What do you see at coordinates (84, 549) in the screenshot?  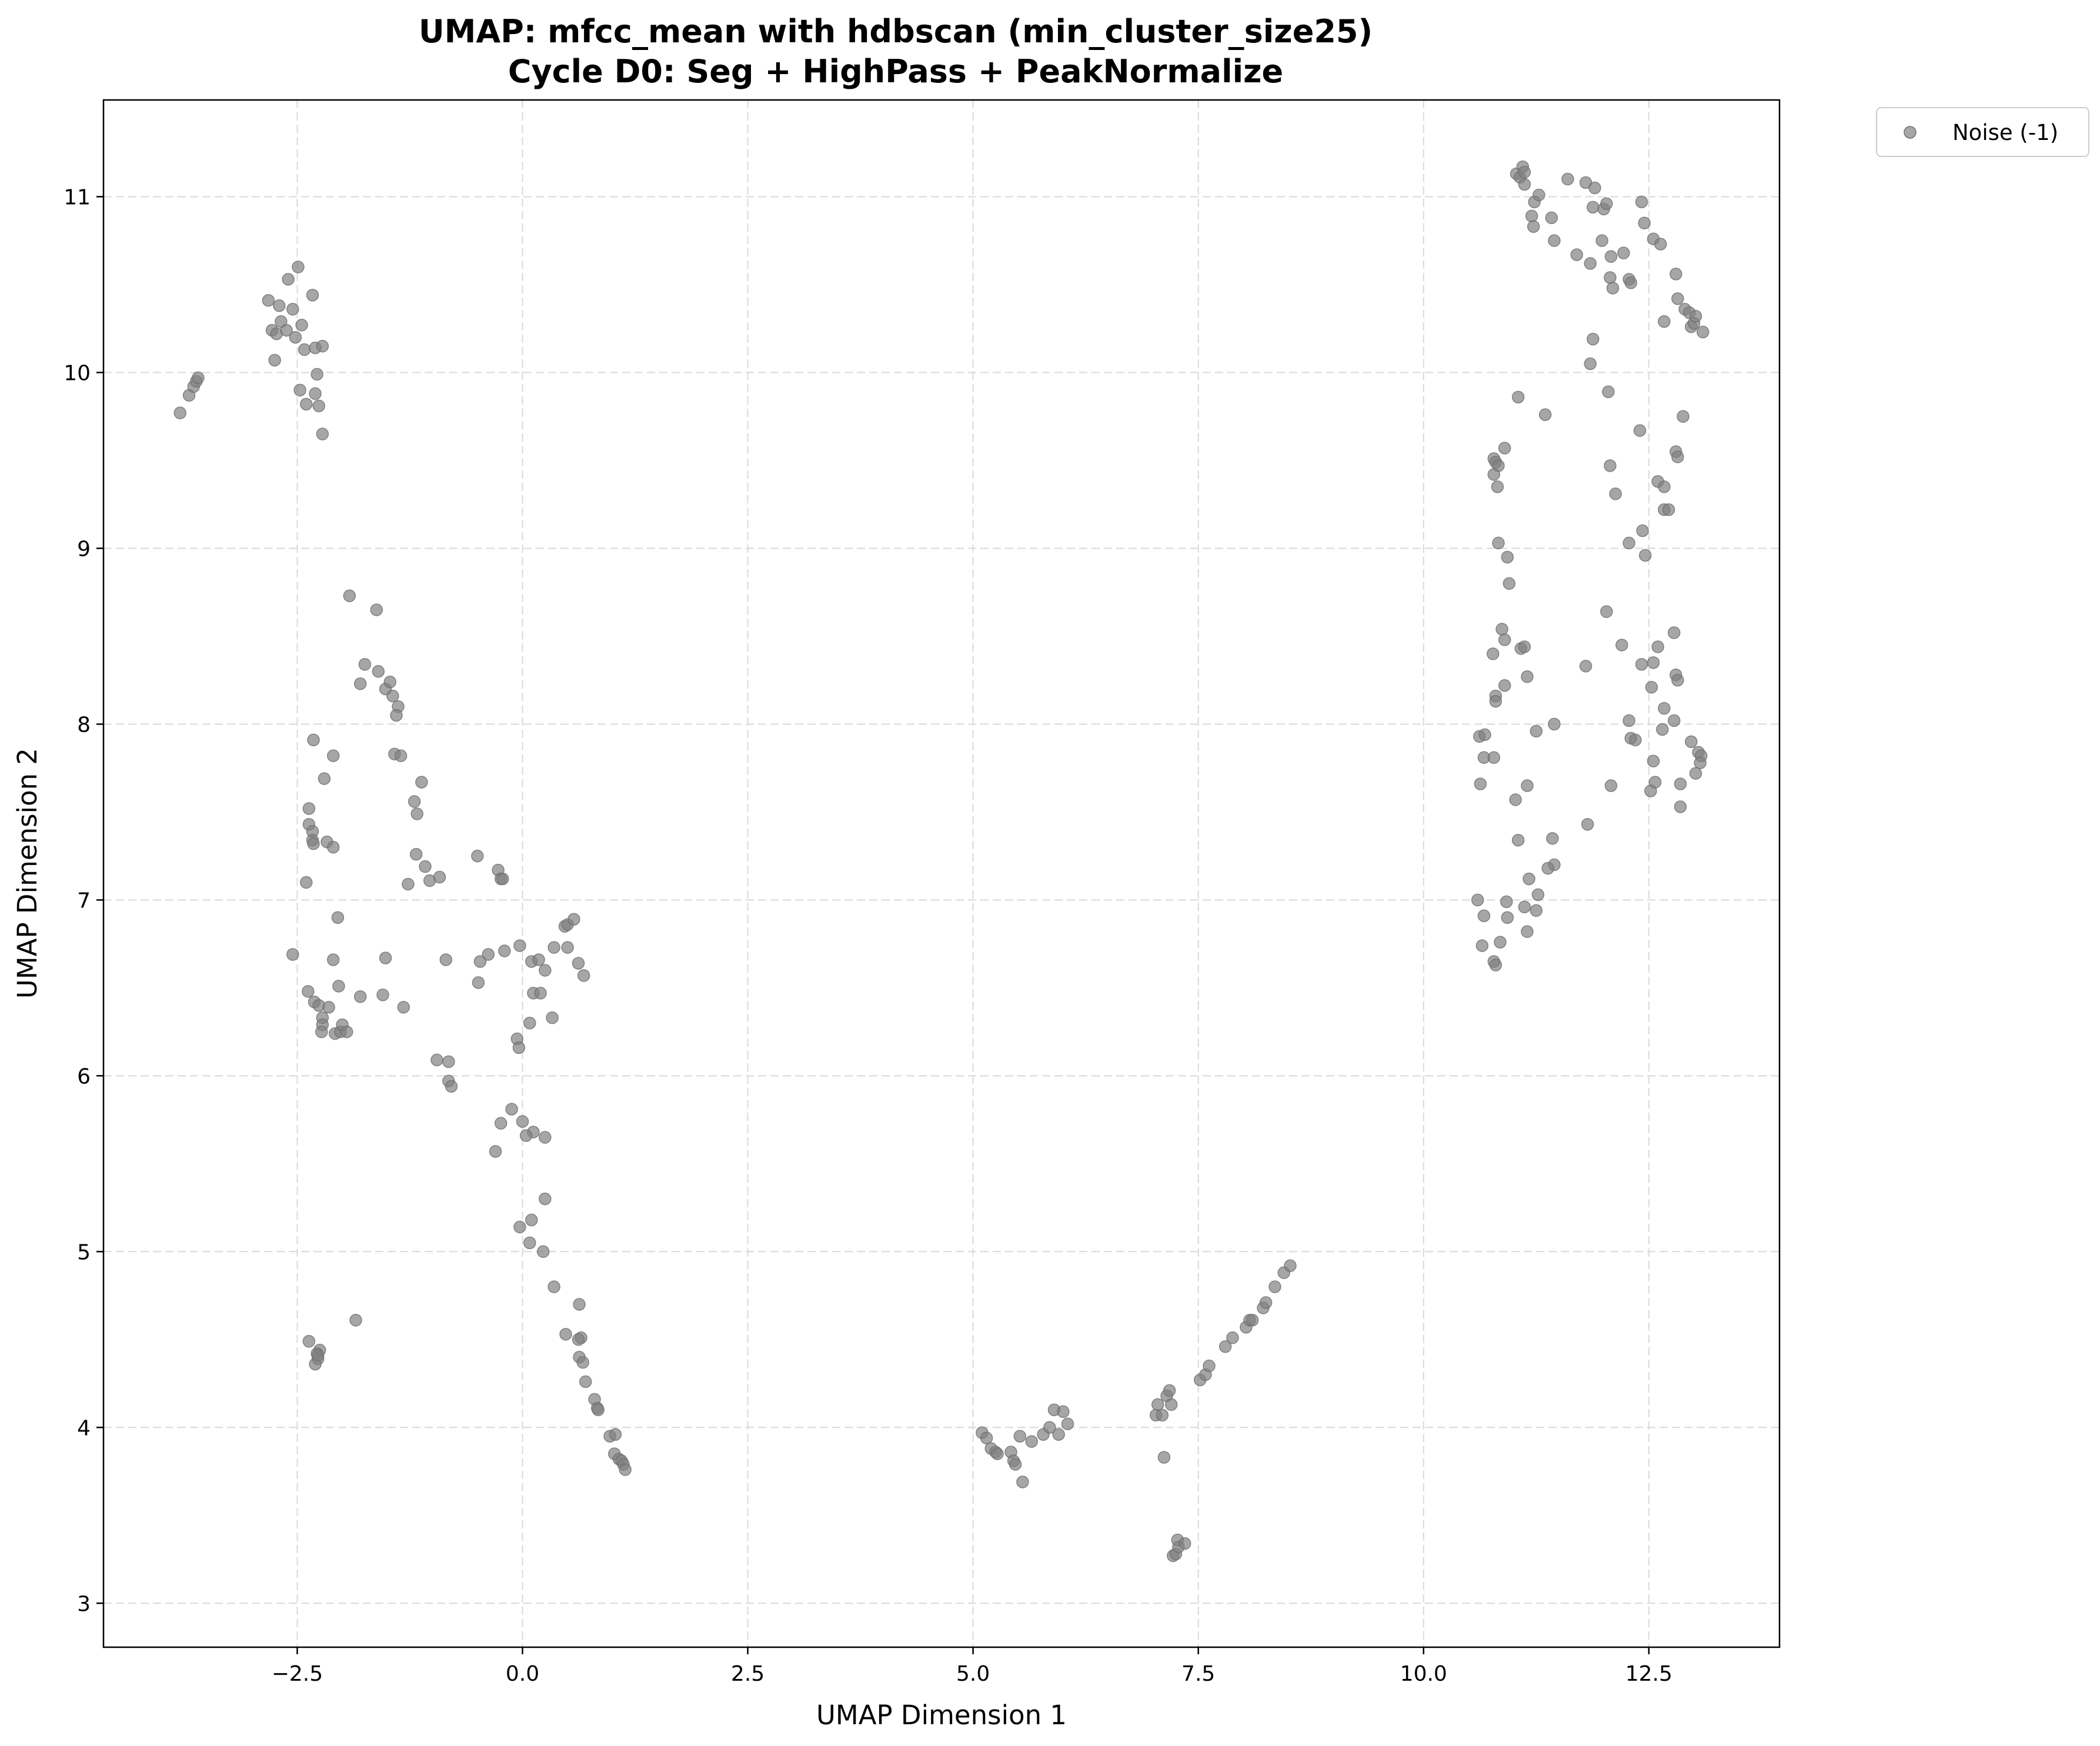 I see `y-tick-label: 9` at bounding box center [84, 549].